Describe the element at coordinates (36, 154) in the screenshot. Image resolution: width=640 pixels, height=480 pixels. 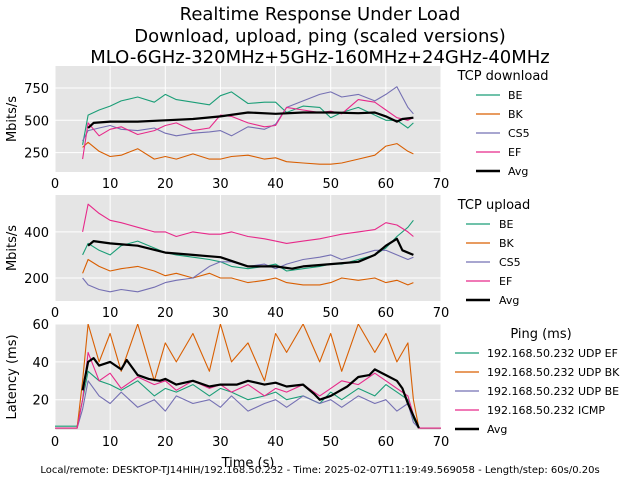
I see `y-tick-label: 250` at that location.